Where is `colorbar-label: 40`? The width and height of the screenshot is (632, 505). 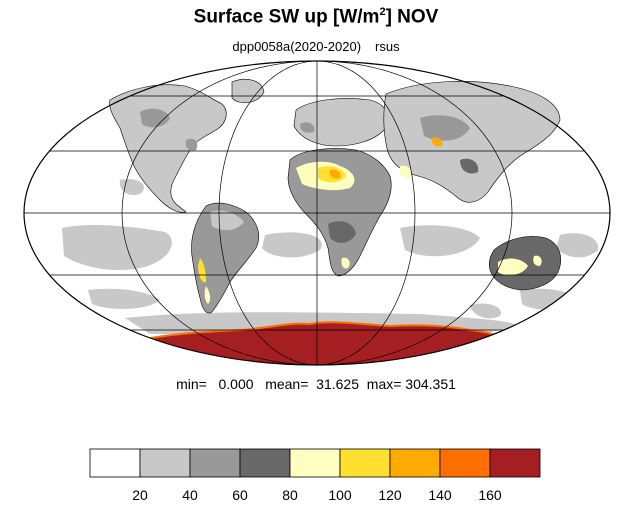
colorbar-label: 40 is located at coordinates (190, 495).